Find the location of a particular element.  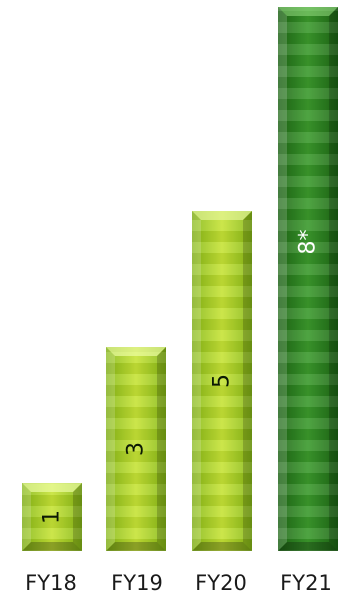

x-tick-label: FY18 is located at coordinates (51, 583).